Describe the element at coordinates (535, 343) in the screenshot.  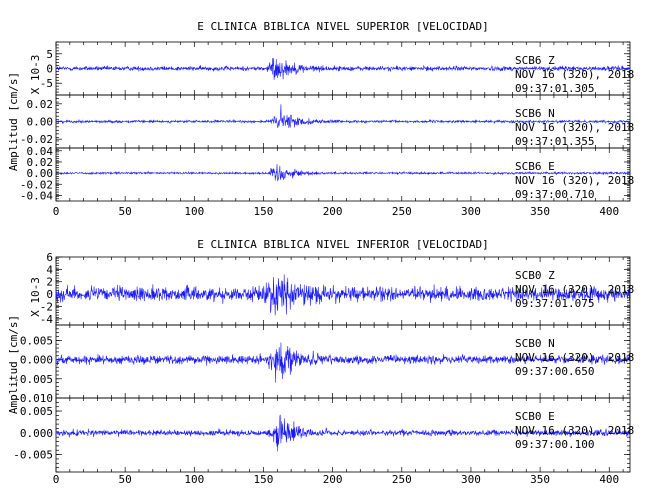
I see `station-label: SCB0 N` at that location.